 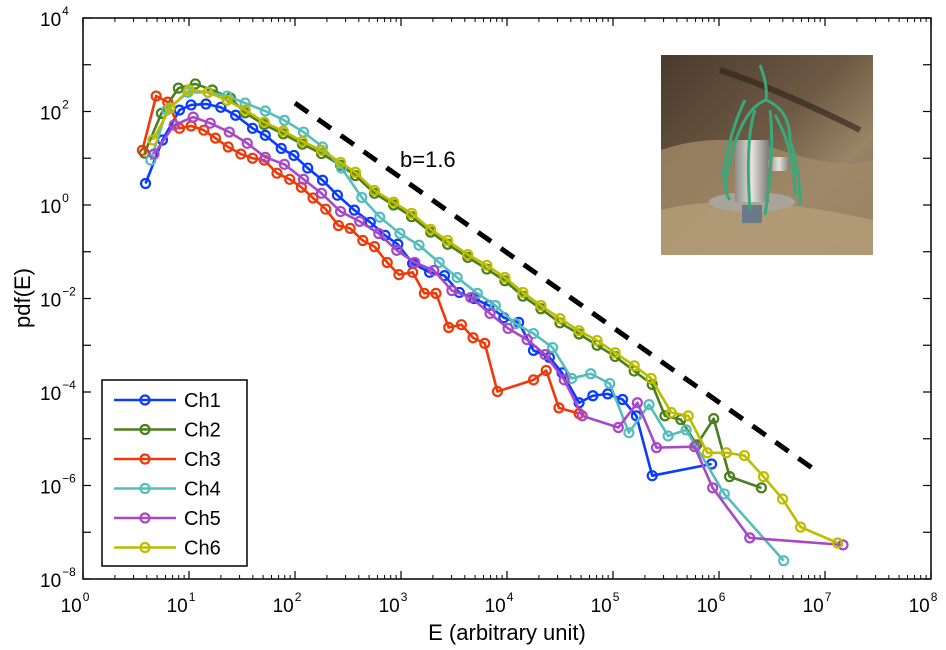 I want to click on legend-item-ch6: Ch6, so click(x=167, y=549).